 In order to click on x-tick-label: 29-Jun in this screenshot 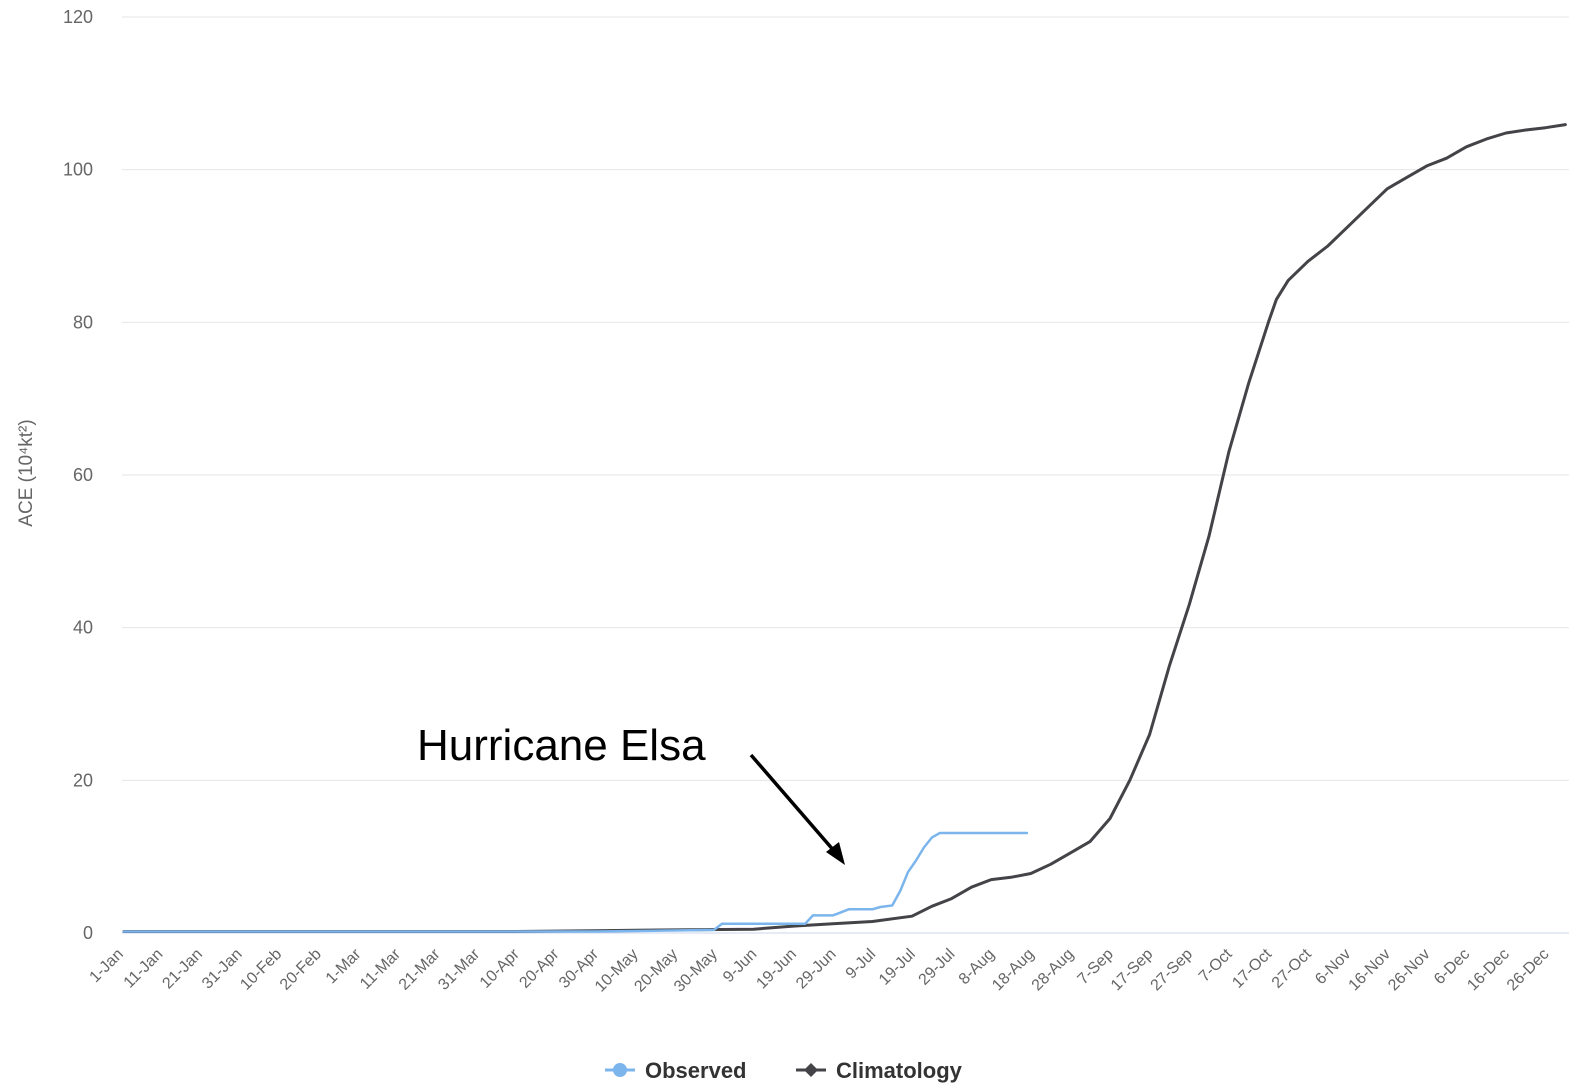, I will do `click(816, 969)`.